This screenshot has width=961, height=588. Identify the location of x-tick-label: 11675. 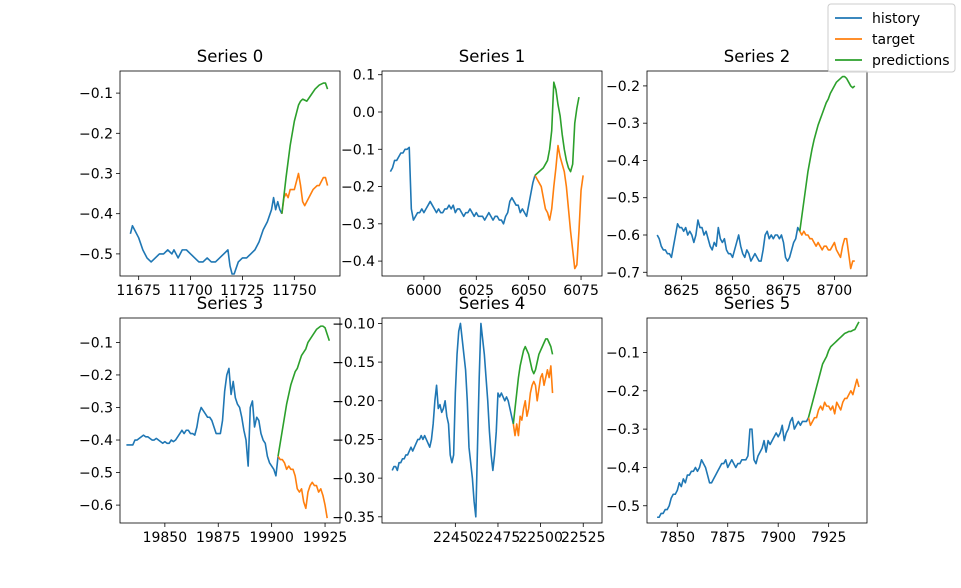
(138, 291).